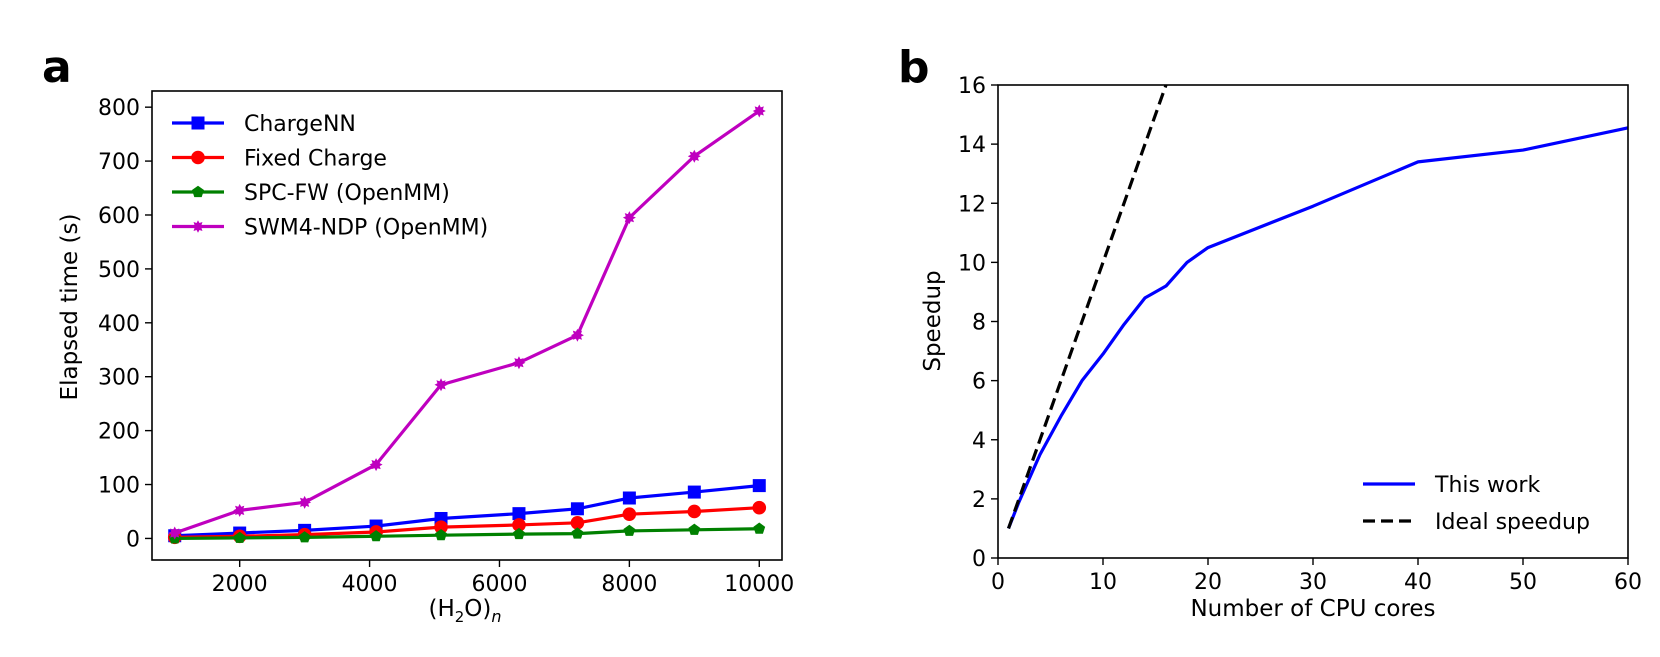 This screenshot has width=1660, height=657. I want to click on legend-item-this-work: This work, so click(1451, 485).